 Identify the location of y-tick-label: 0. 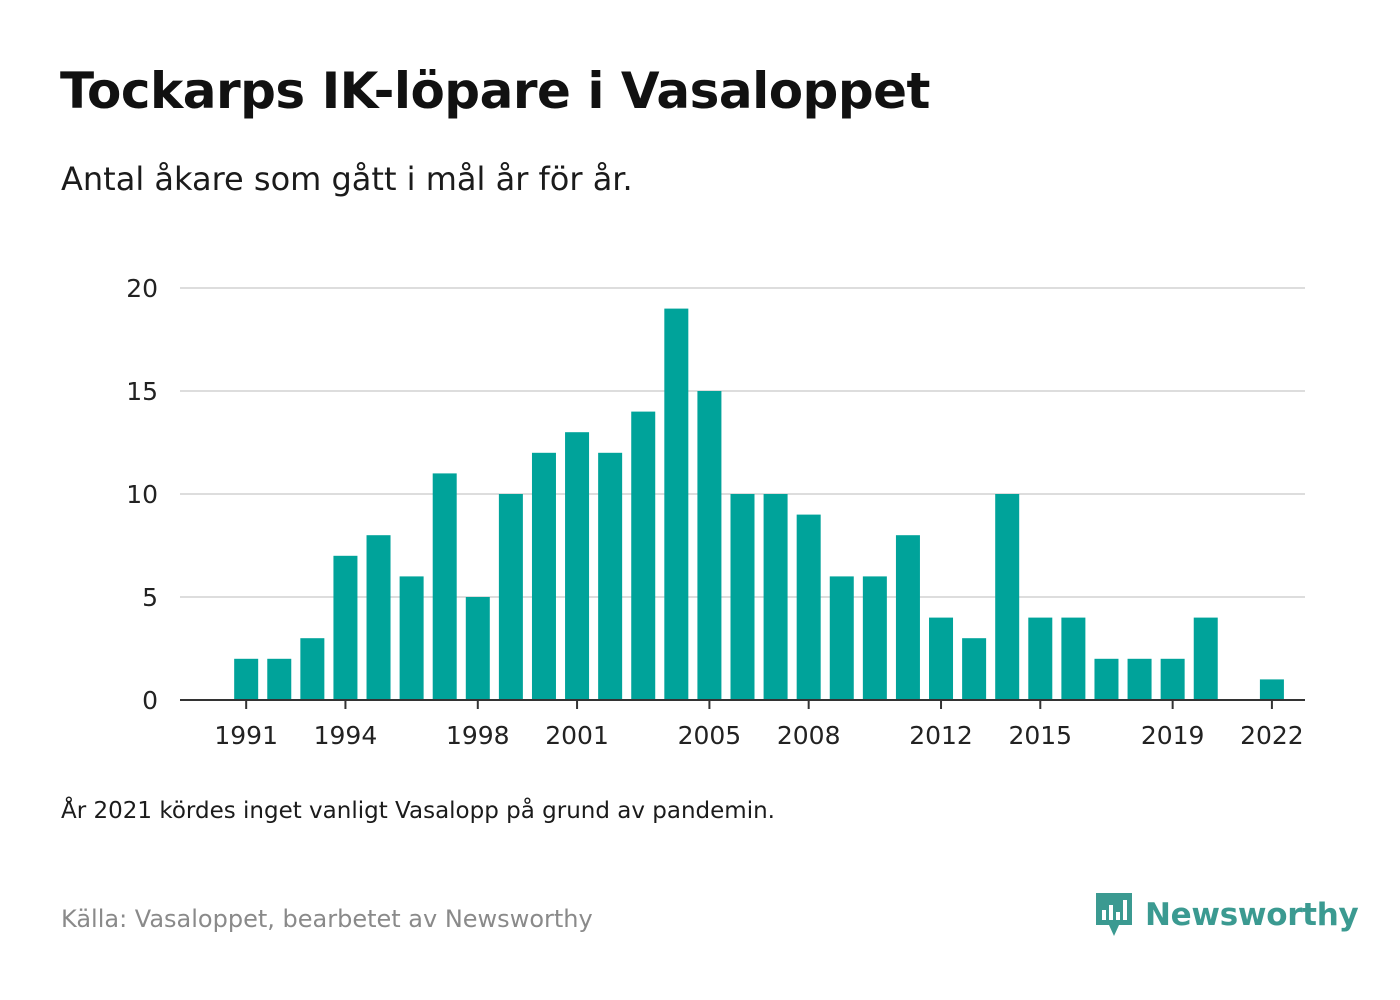
(150, 700).